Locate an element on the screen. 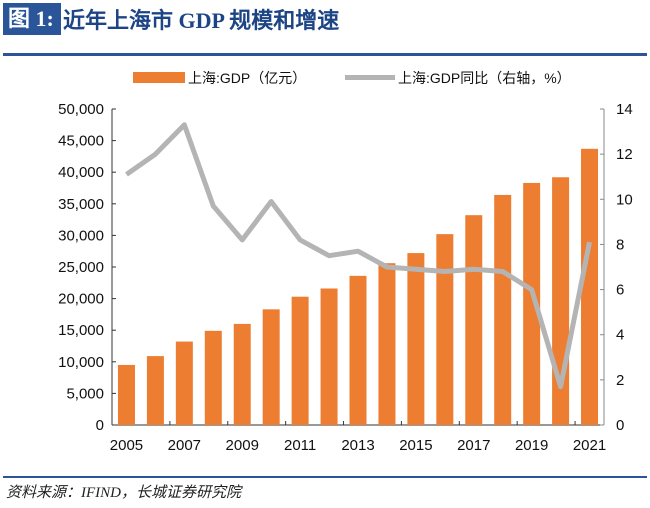  legend-line-label: 上海:GDP同比（右轴，%） is located at coordinates (484, 78).